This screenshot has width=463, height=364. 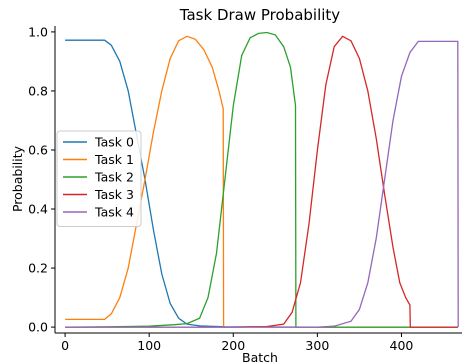 What do you see at coordinates (260, 15) in the screenshot?
I see `chart-title: Task Draw Probability` at bounding box center [260, 15].